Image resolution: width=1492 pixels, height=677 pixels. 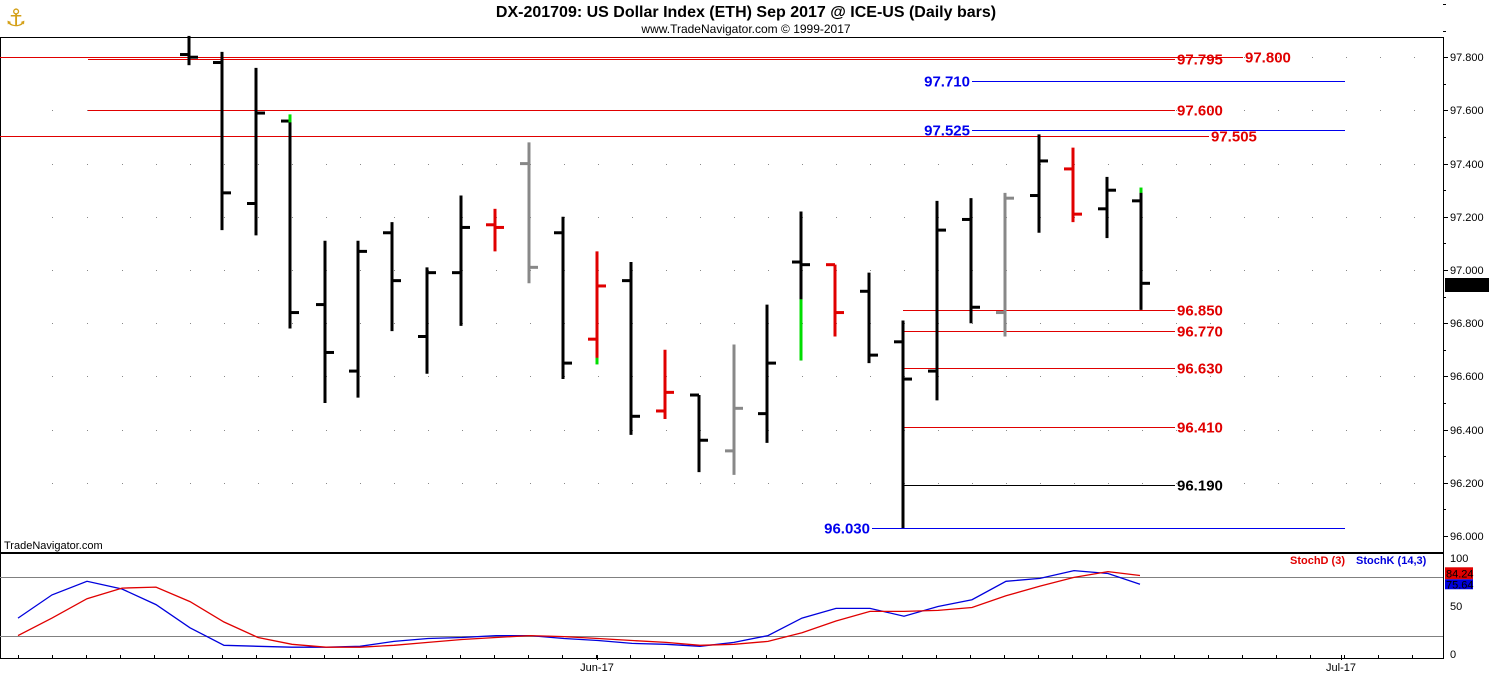 I want to click on watermark: TradeNavigator.com, so click(x=53, y=546).